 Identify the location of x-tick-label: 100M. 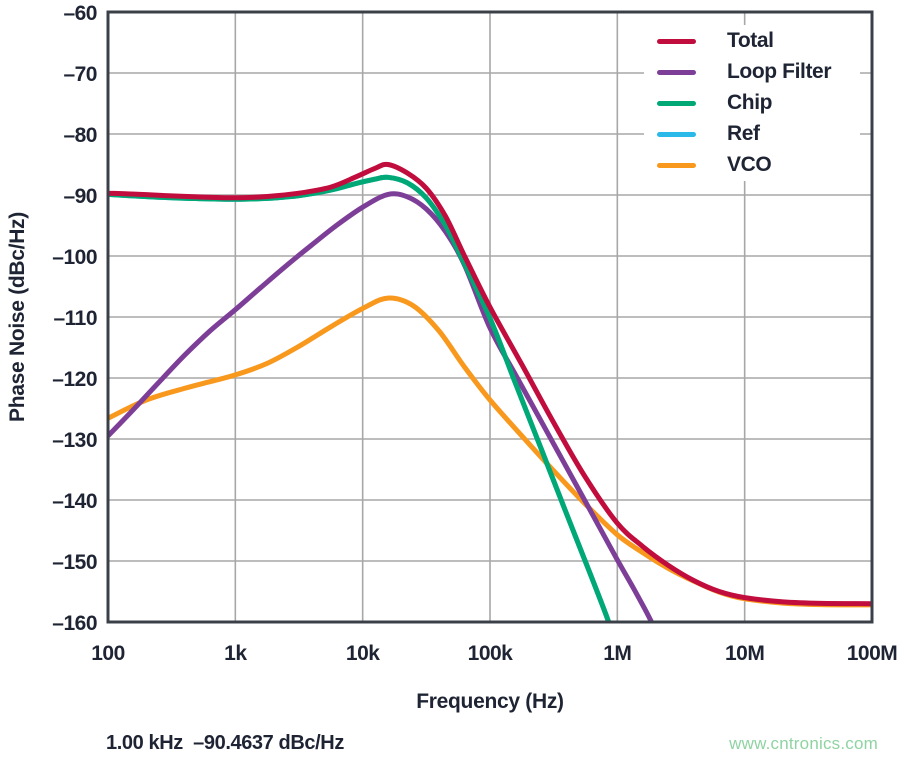
(872, 653).